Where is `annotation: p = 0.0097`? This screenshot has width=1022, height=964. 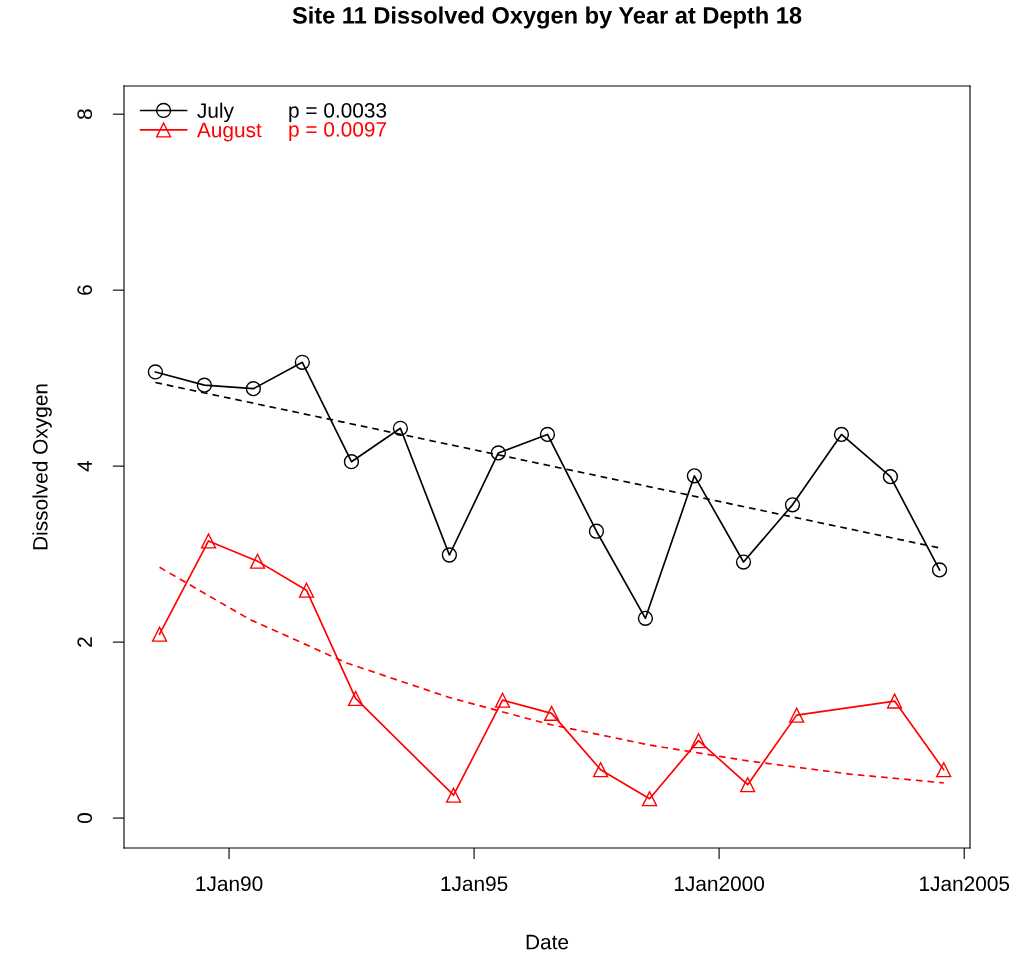
annotation: p = 0.0097 is located at coordinates (337, 131).